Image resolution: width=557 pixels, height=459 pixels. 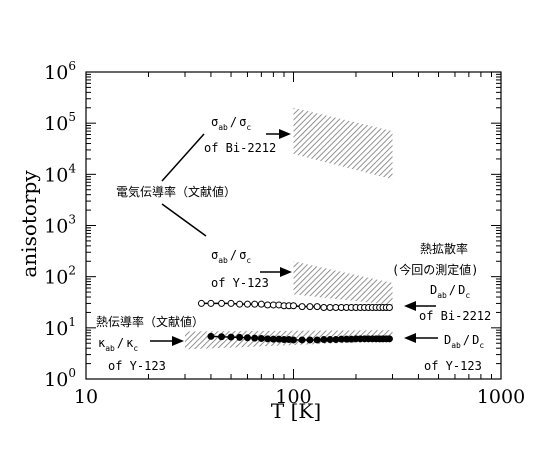 I want to click on y-tick-label: 10⁶, so click(x=60, y=71).